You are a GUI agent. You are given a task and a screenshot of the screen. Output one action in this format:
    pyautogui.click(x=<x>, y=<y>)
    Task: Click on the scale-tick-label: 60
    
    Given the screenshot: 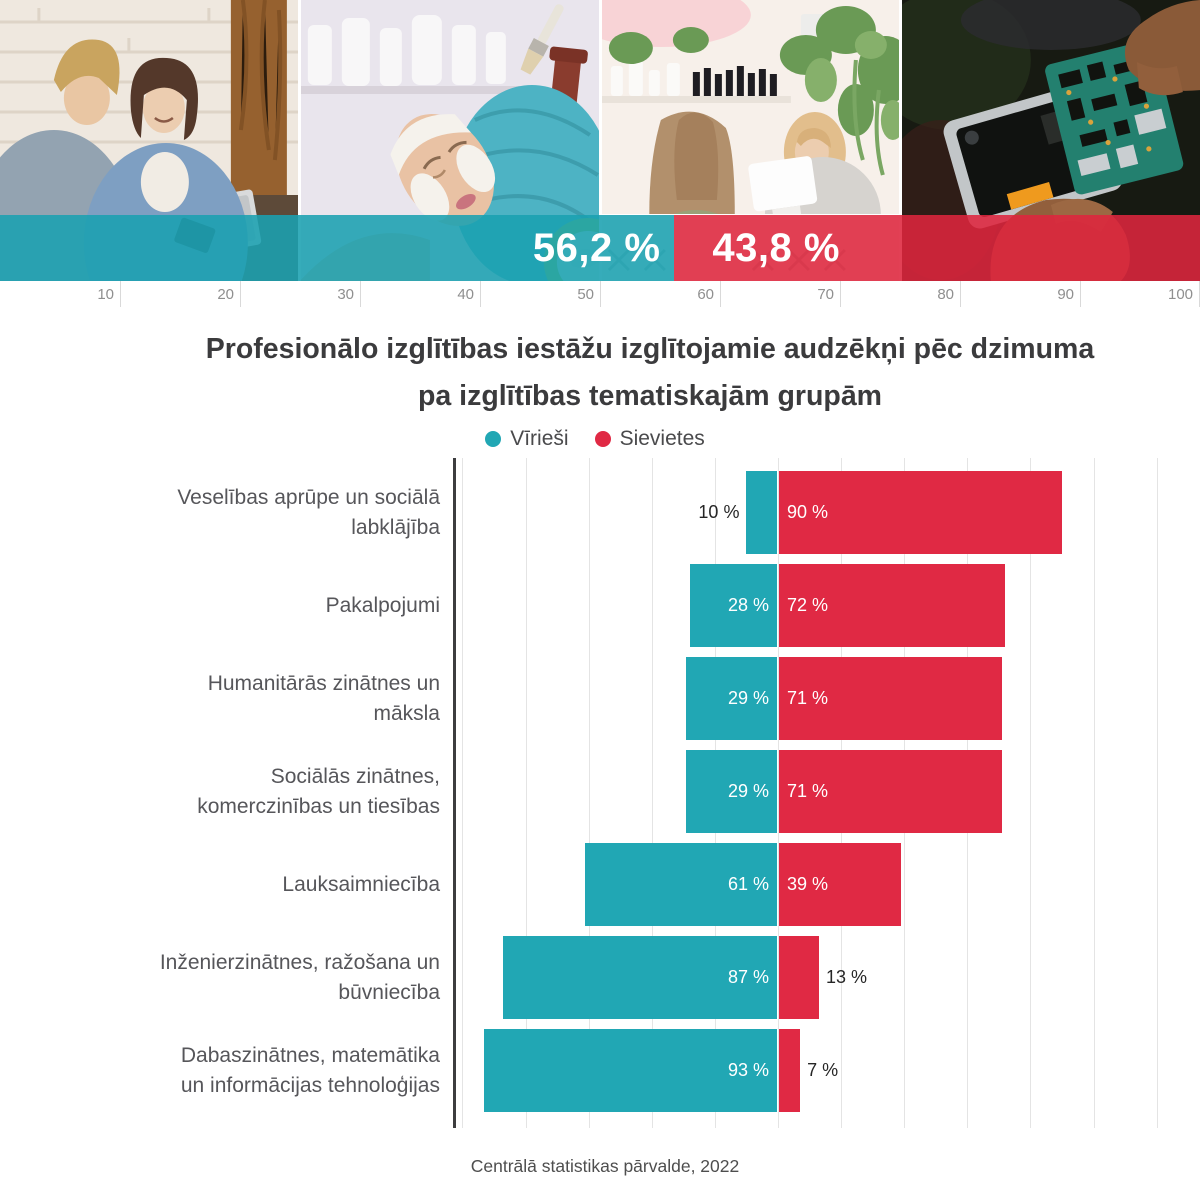 What is the action you would take?
    pyautogui.click(x=705, y=294)
    